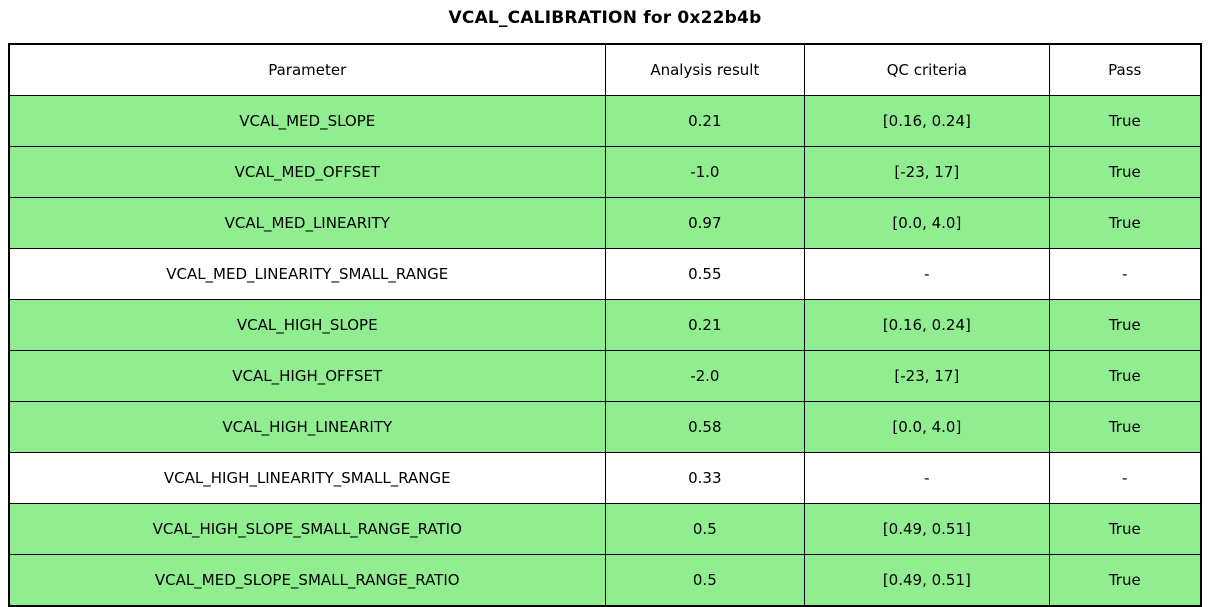 Image resolution: width=1210 pixels, height=607 pixels. What do you see at coordinates (307, 69) in the screenshot?
I see `col-header-parameter: Parameter` at bounding box center [307, 69].